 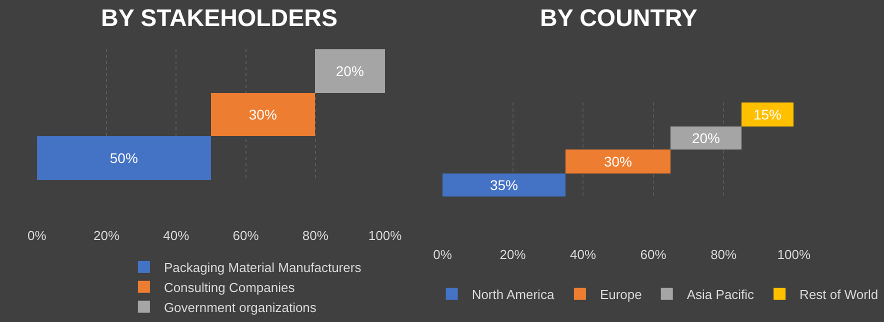 I want to click on chart-title: BY STAKEHOLDERS, so click(x=219, y=18).